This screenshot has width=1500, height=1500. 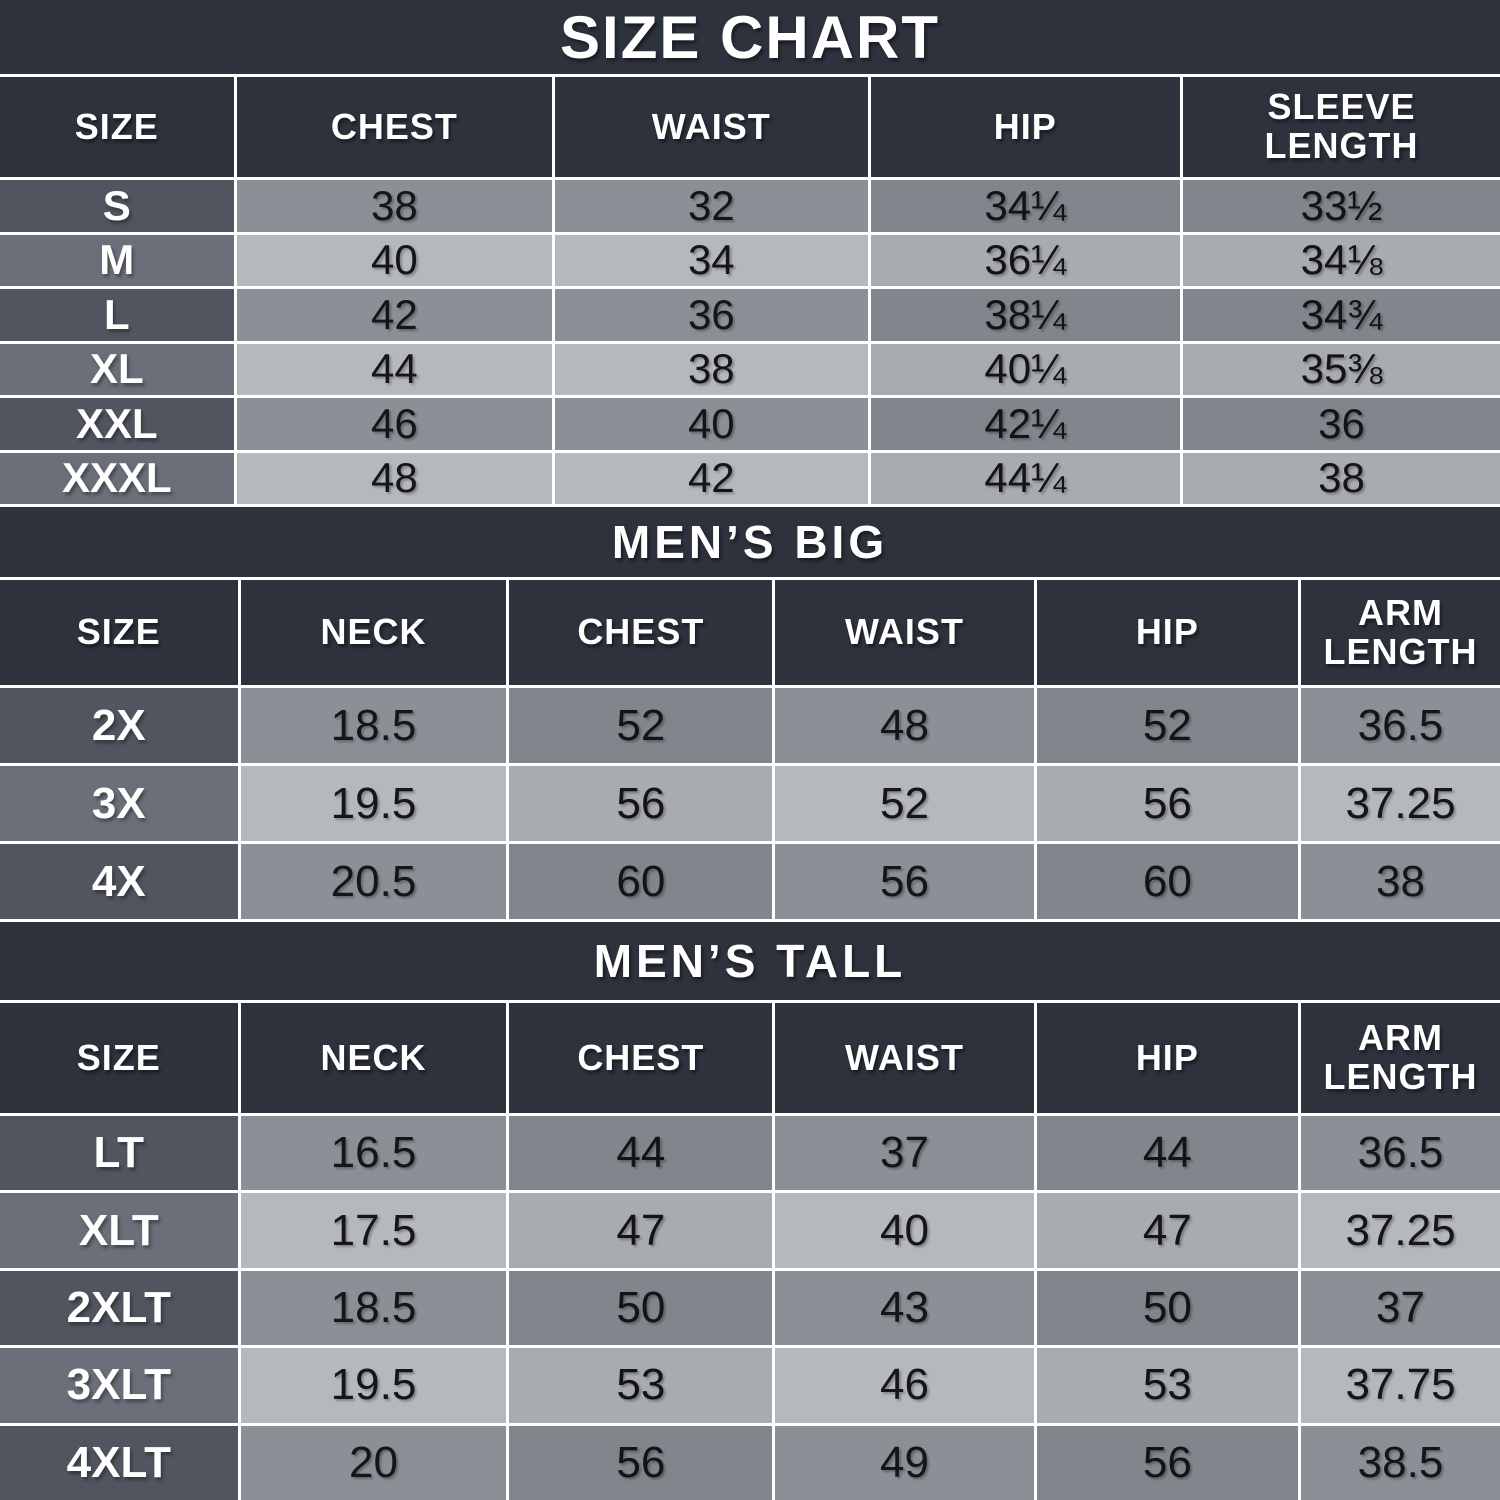 I want to click on data-cell-text: 35⅜, so click(x=1341, y=369).